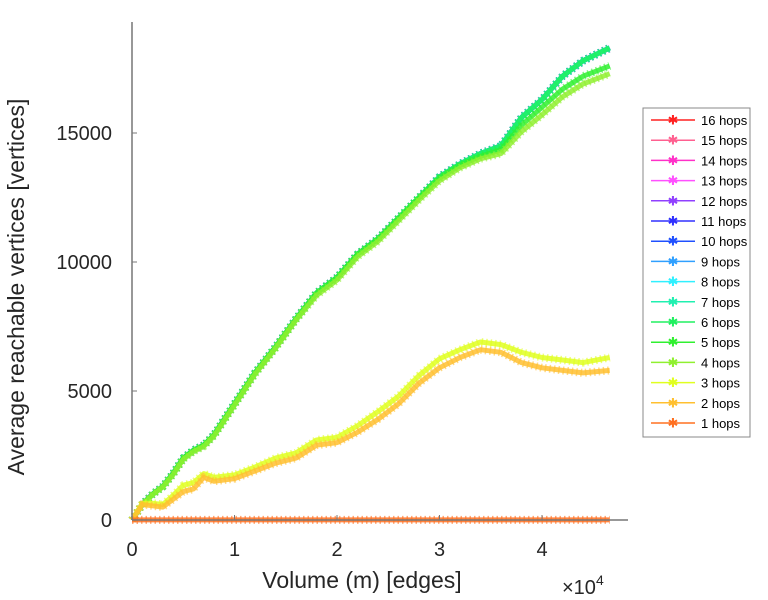 The image size is (768, 600). What do you see at coordinates (721, 403) in the screenshot?
I see `legend-label: 2 hops` at bounding box center [721, 403].